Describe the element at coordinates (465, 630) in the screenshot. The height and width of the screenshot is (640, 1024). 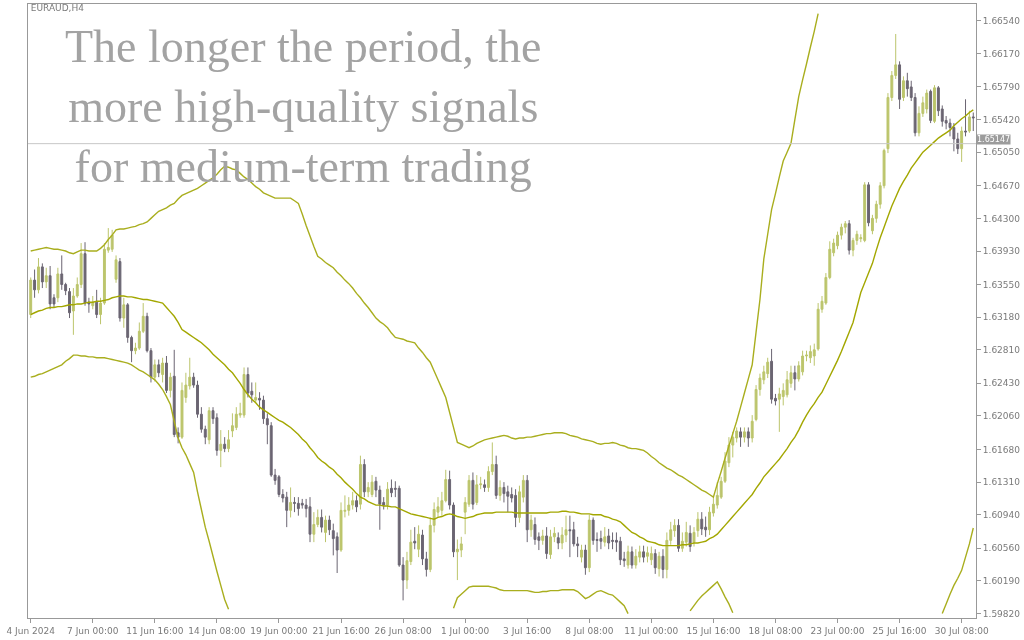
I see `x-tick-label: 1 Jul 00:00` at that location.